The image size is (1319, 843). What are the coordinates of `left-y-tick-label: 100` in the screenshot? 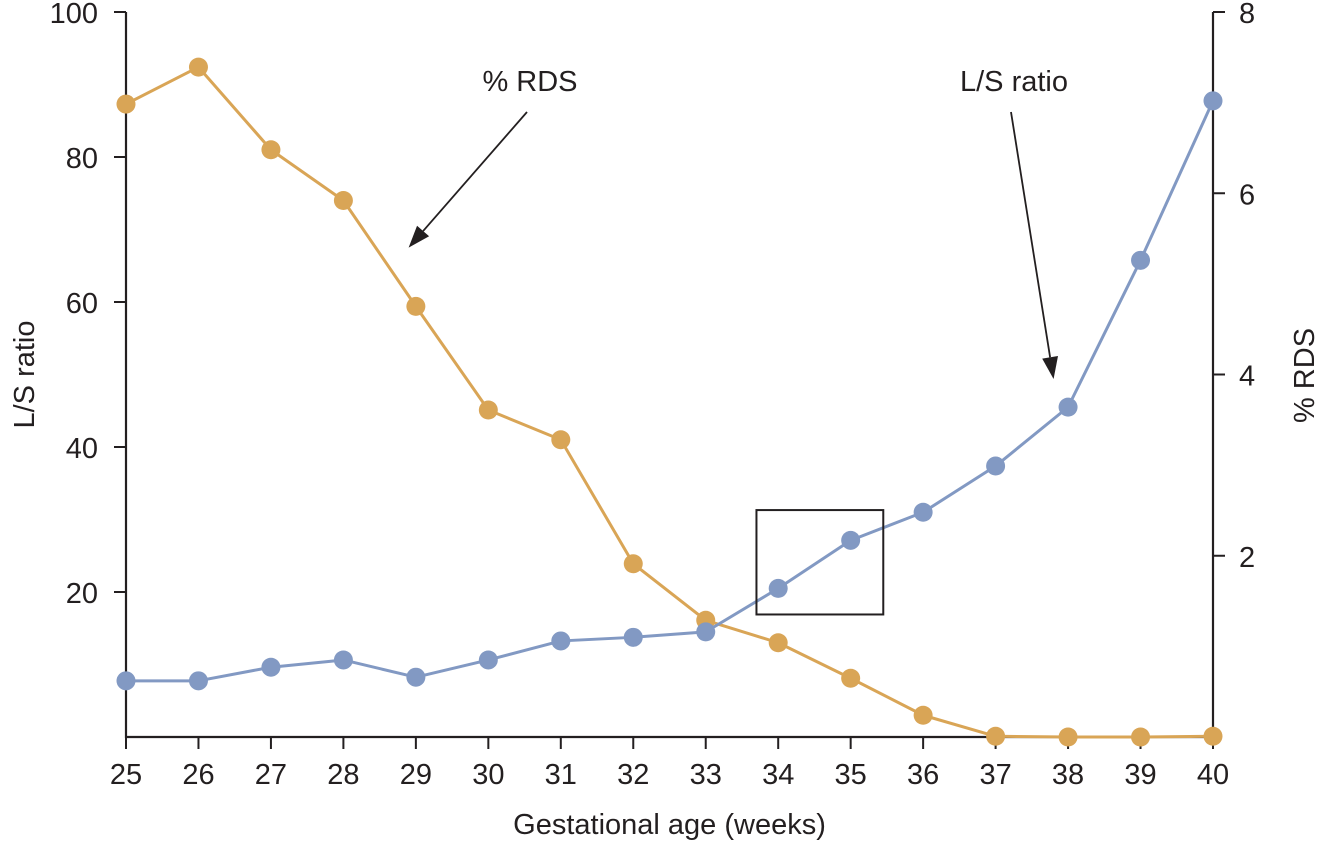 It's located at (74, 15).